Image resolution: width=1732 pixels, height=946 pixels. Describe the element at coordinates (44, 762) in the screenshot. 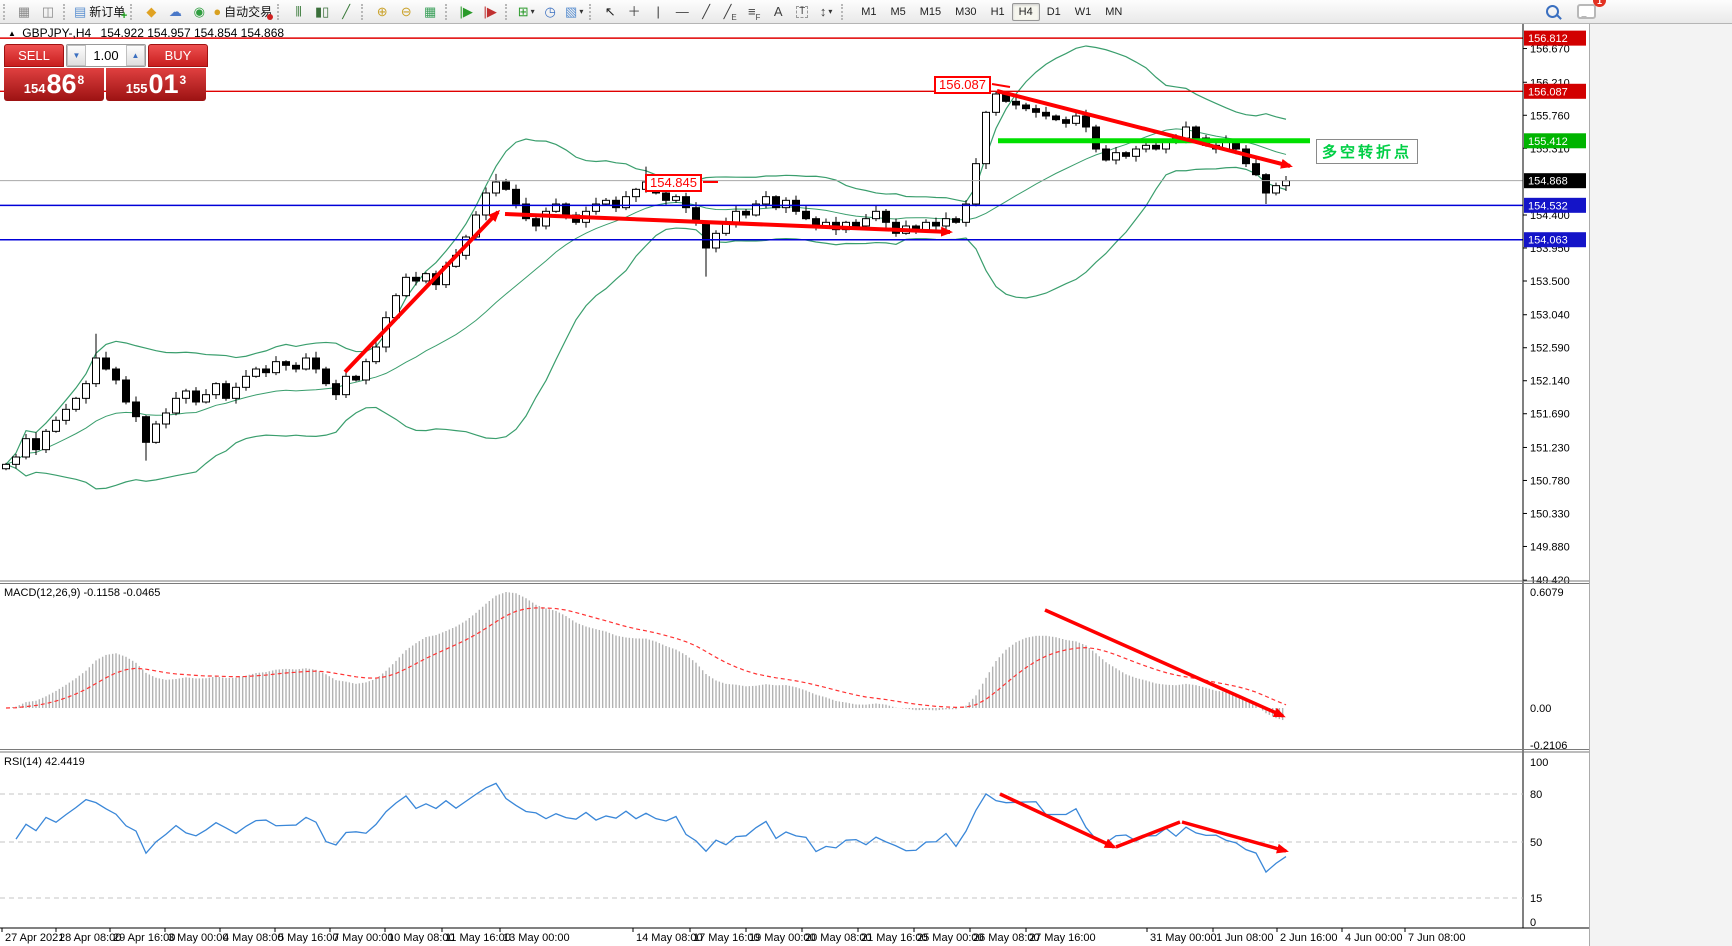

I see `rsi-indicator-label: RSI(14) 42.4419` at that location.